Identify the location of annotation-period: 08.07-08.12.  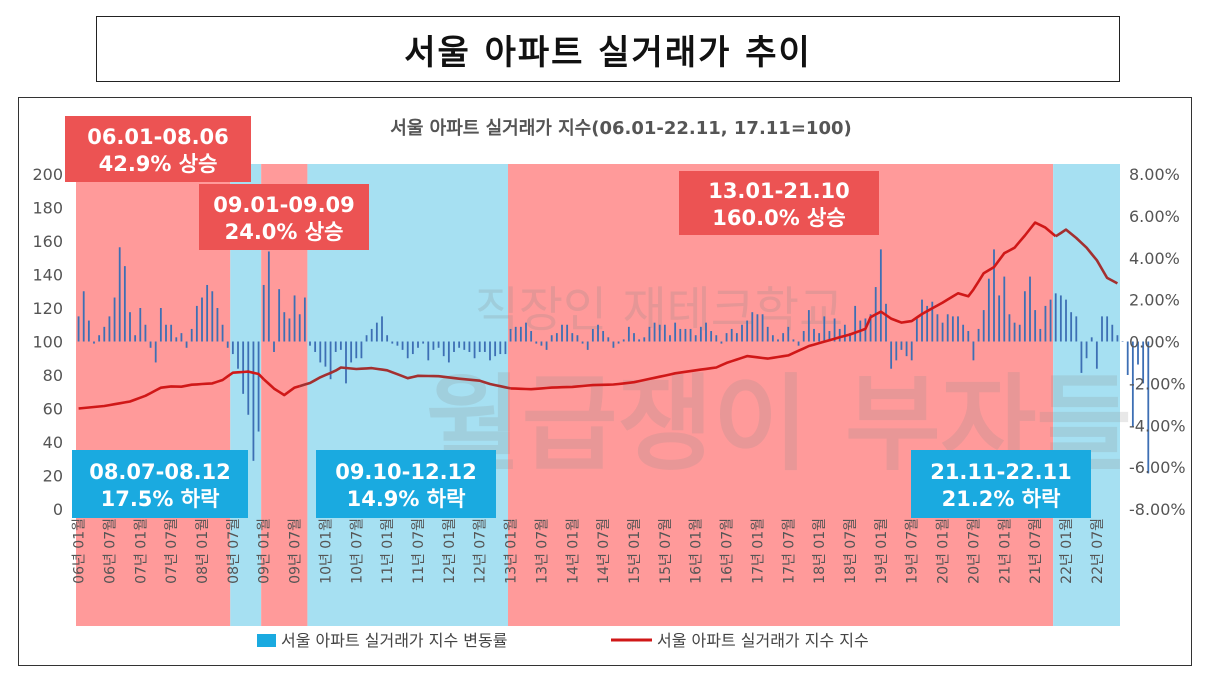
(160, 472).